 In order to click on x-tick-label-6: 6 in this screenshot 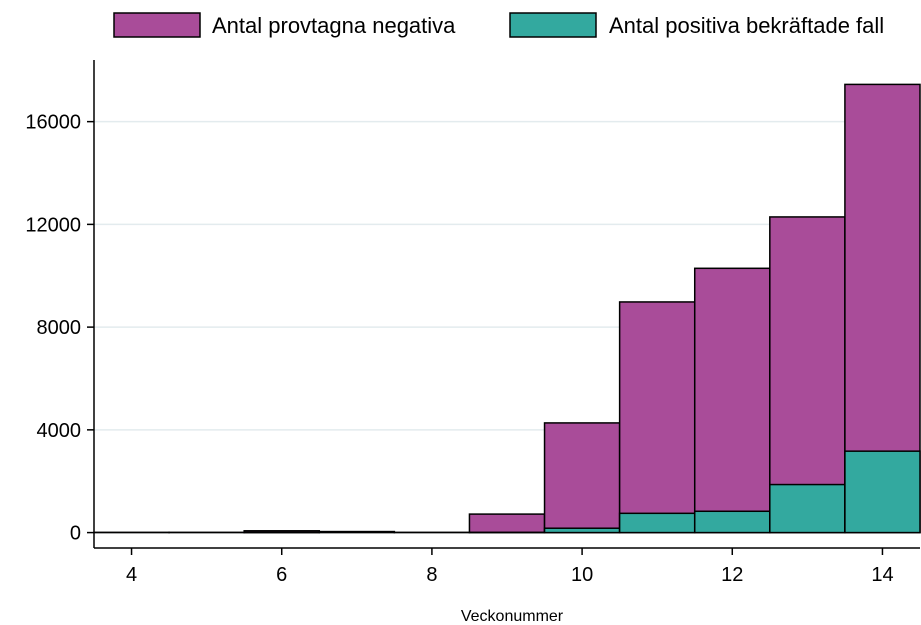, I will do `click(281, 575)`.